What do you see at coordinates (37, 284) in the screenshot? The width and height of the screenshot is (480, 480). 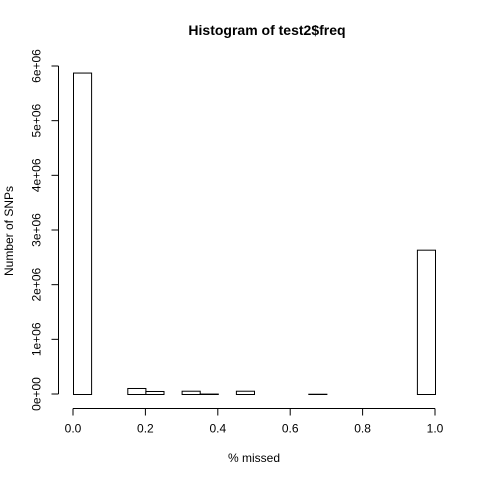 I see `y-tick-label: 2e+06` at bounding box center [37, 284].